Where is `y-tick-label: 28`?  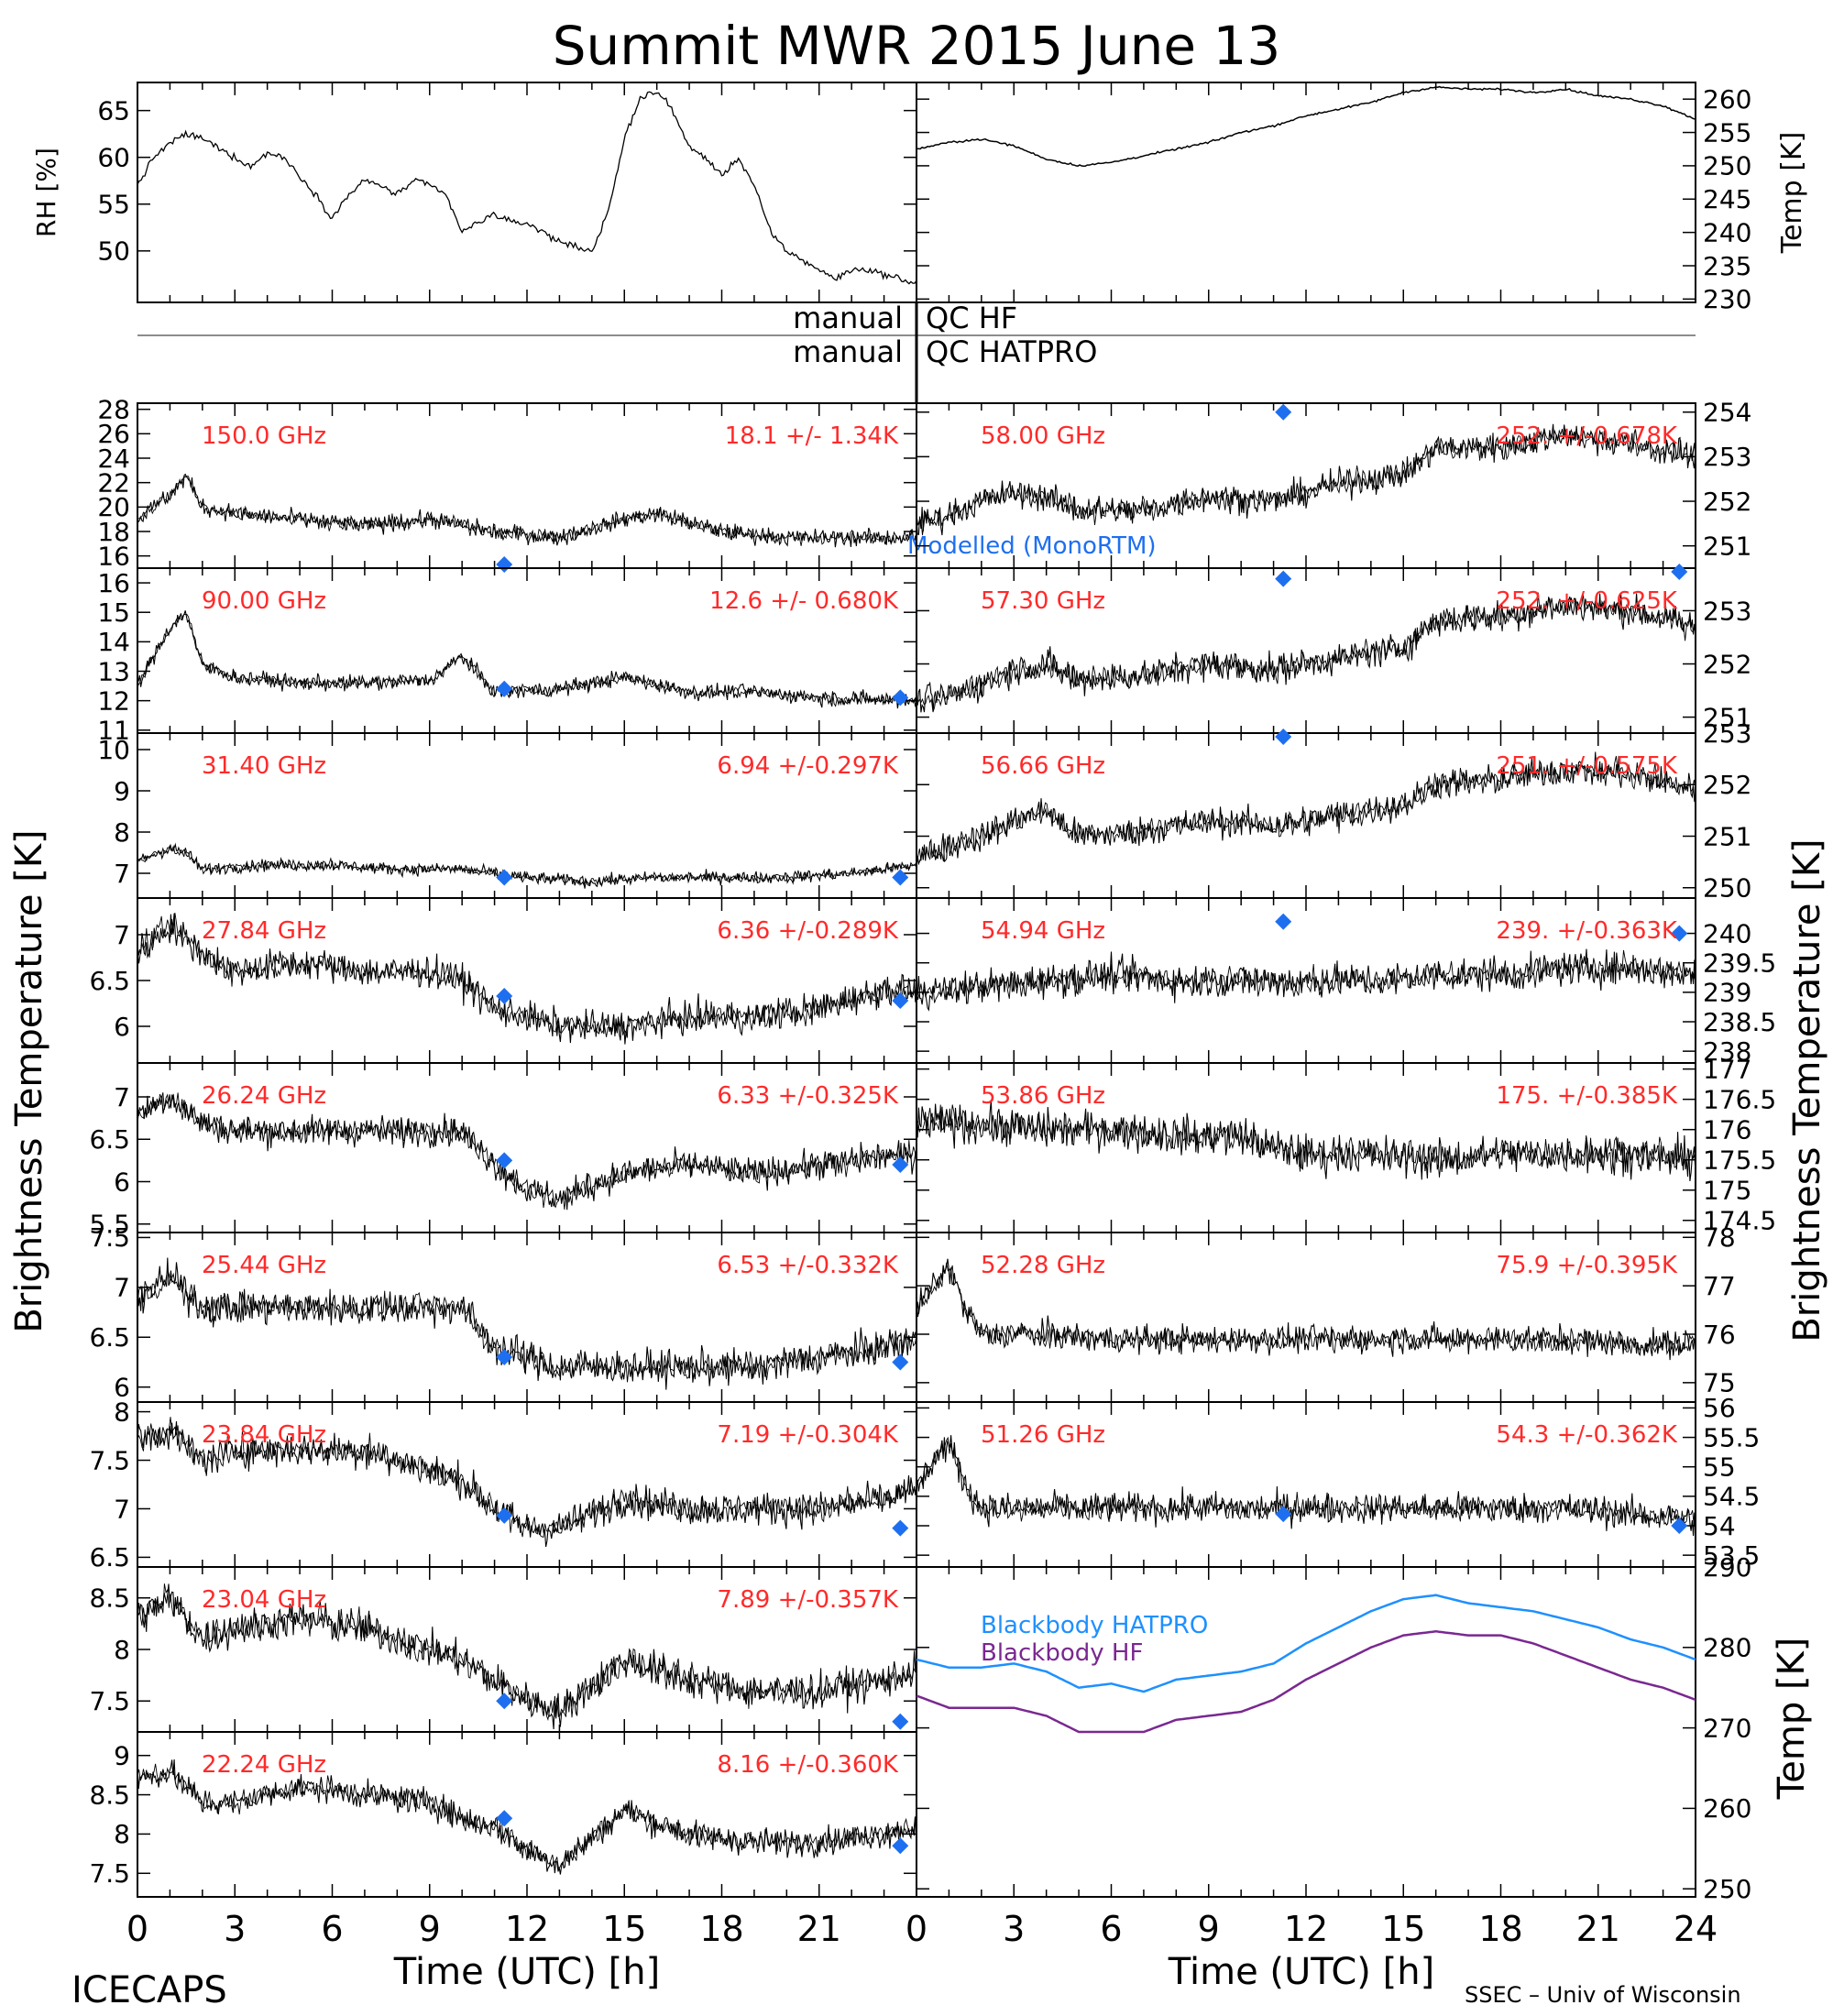 y-tick-label: 28 is located at coordinates (113, 409).